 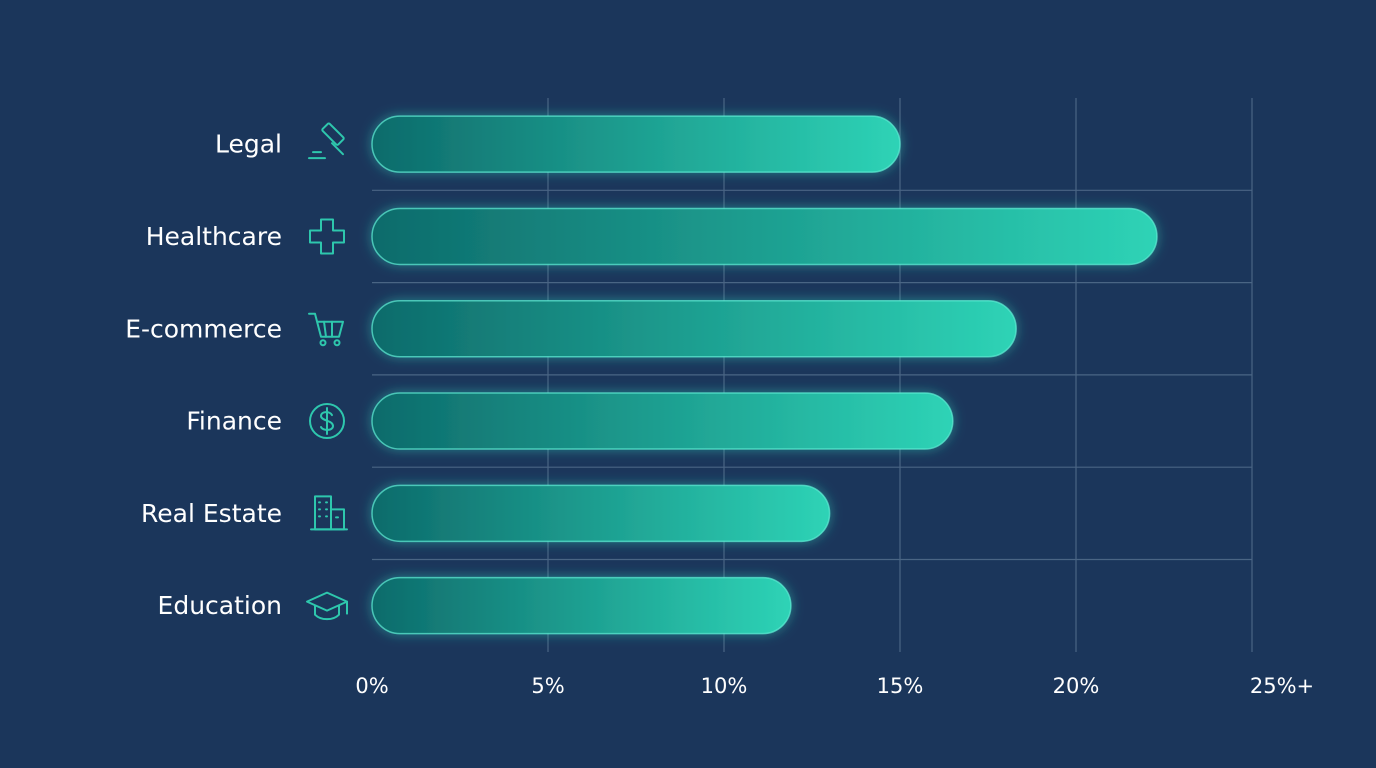 I want to click on x-tick-labels: 0% 5% 10% 15% 20% 25%+, so click(x=834, y=686).